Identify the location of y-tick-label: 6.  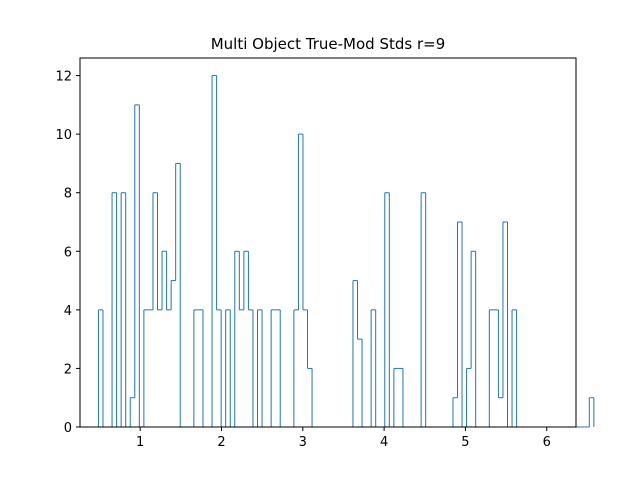
(68, 252).